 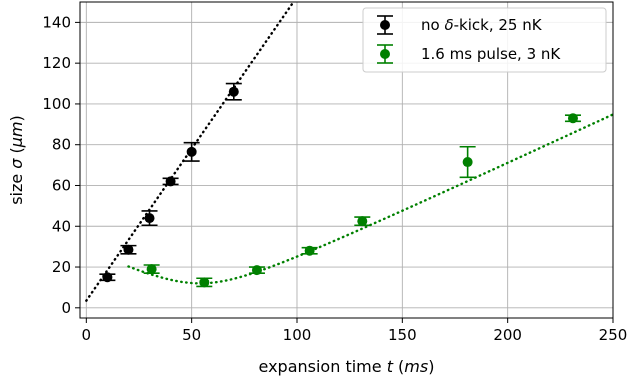 What do you see at coordinates (61, 145) in the screenshot?
I see `y-tick-label: 80` at bounding box center [61, 145].